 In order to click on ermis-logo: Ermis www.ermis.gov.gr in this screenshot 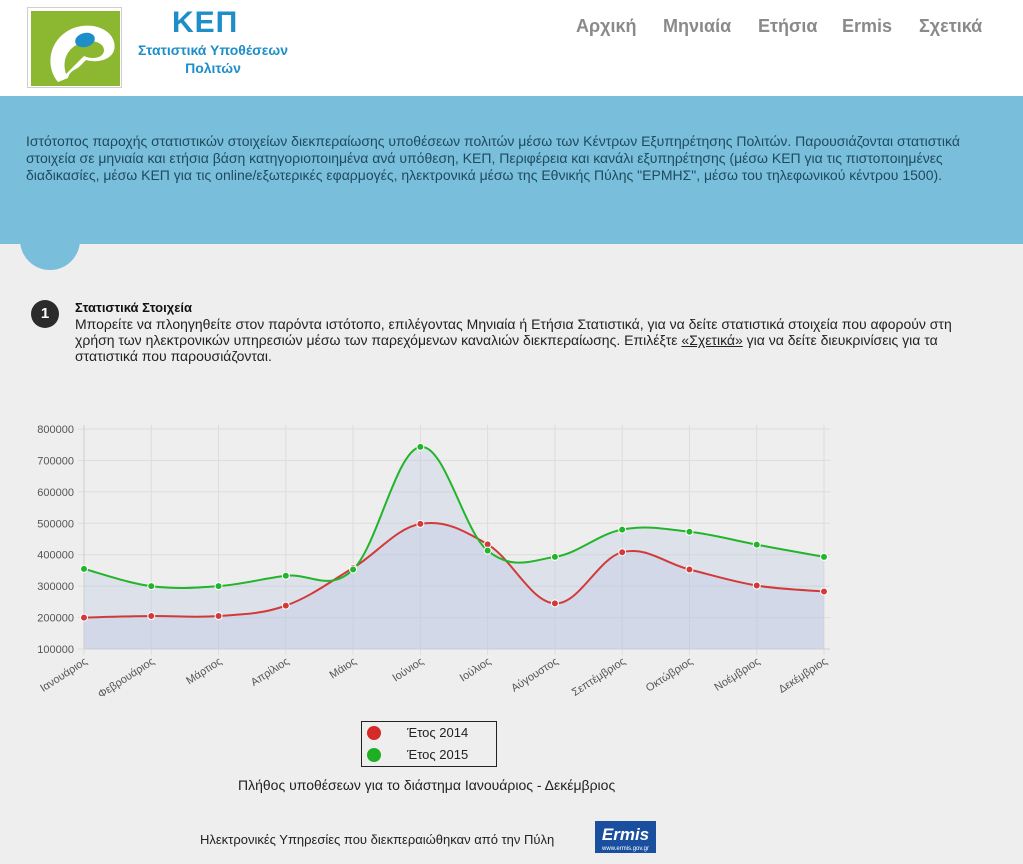, I will do `click(625, 837)`.